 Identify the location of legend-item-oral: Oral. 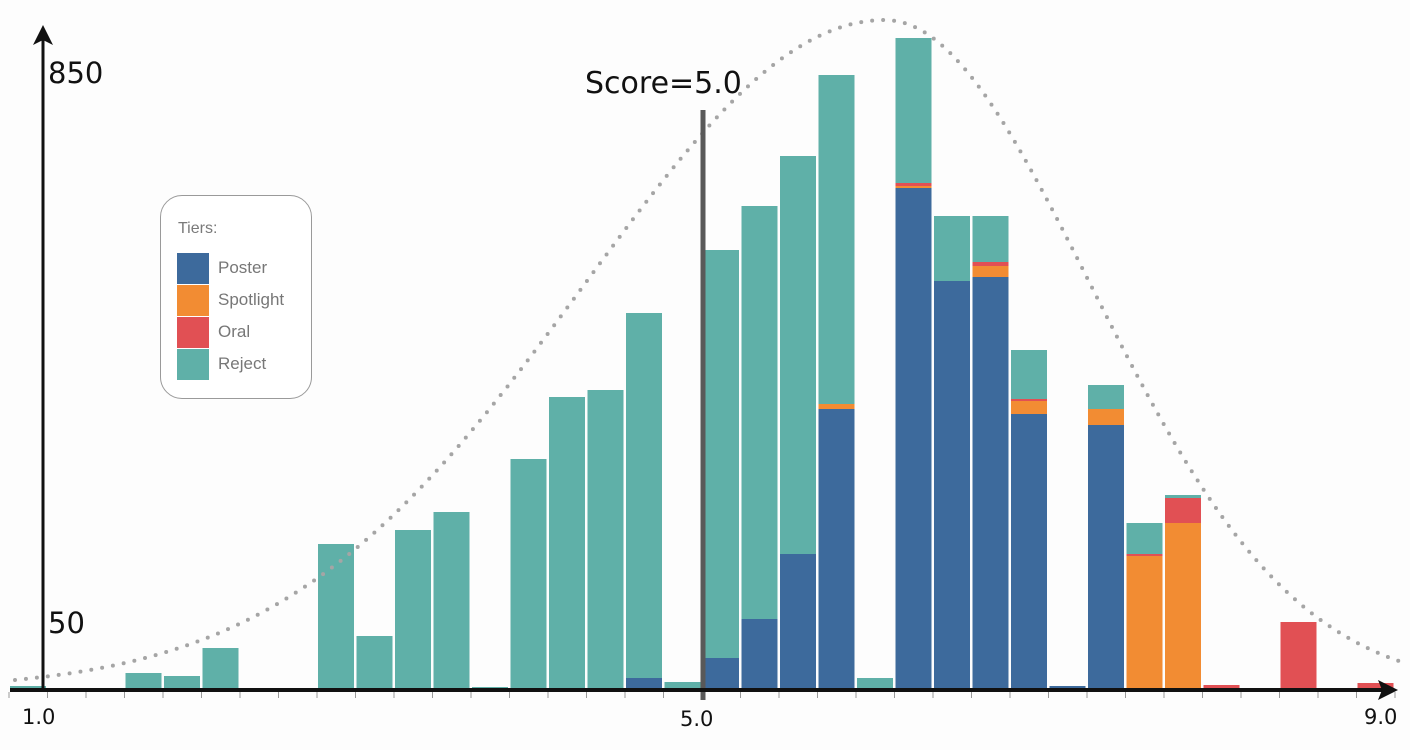
(213, 332).